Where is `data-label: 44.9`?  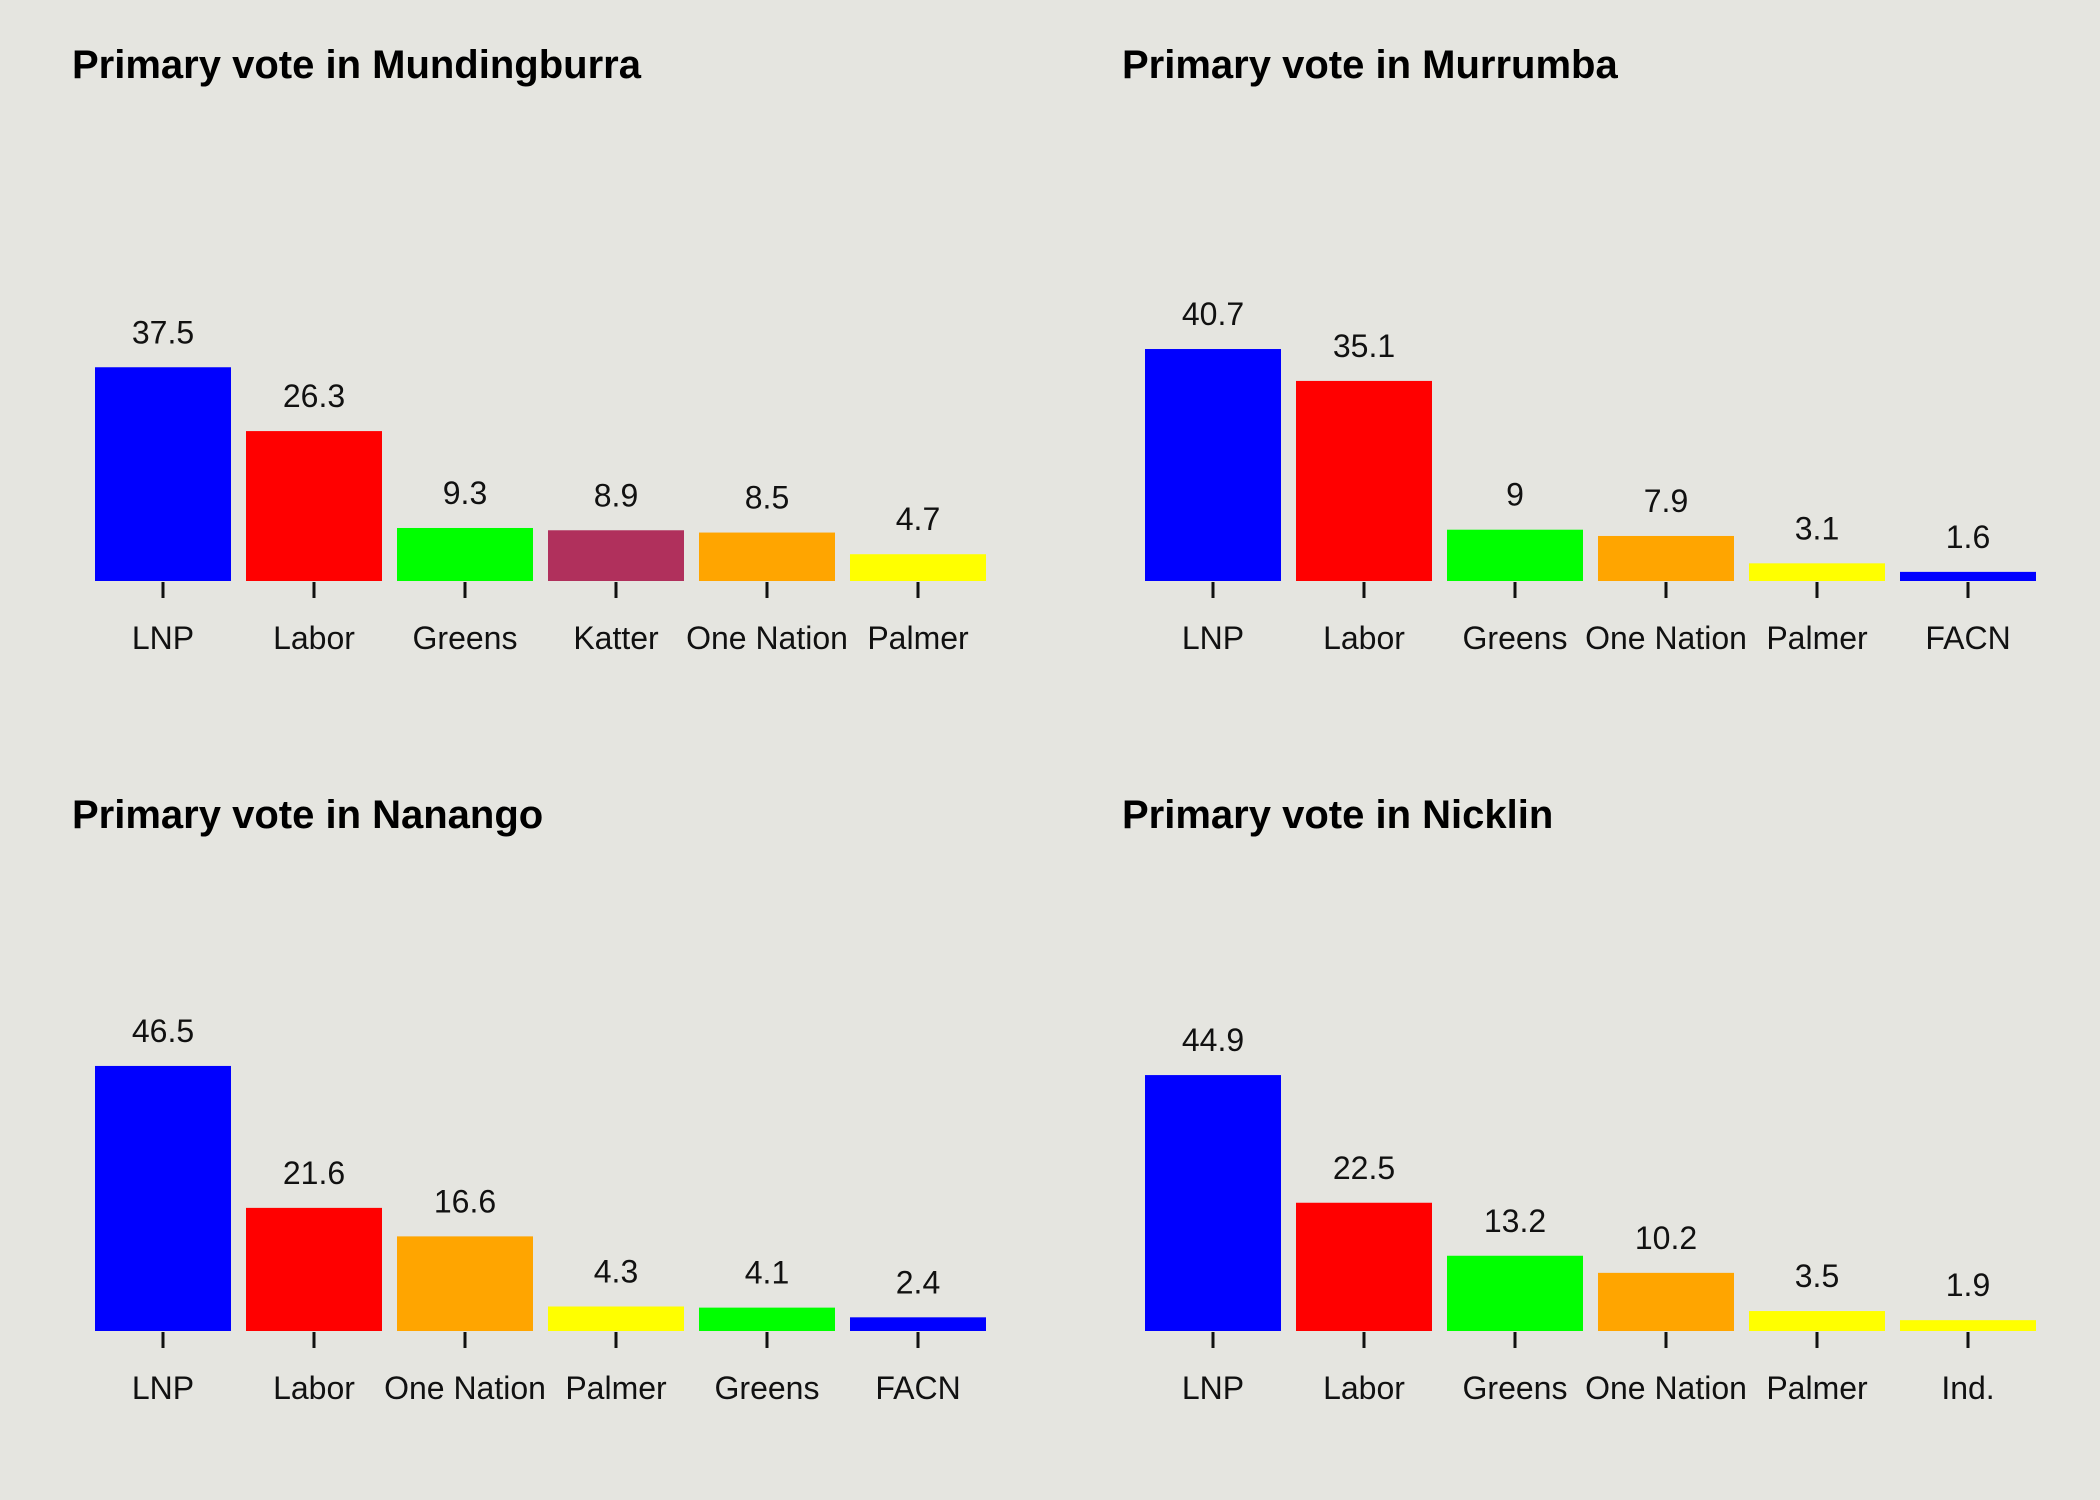
data-label: 44.9 is located at coordinates (1213, 1040).